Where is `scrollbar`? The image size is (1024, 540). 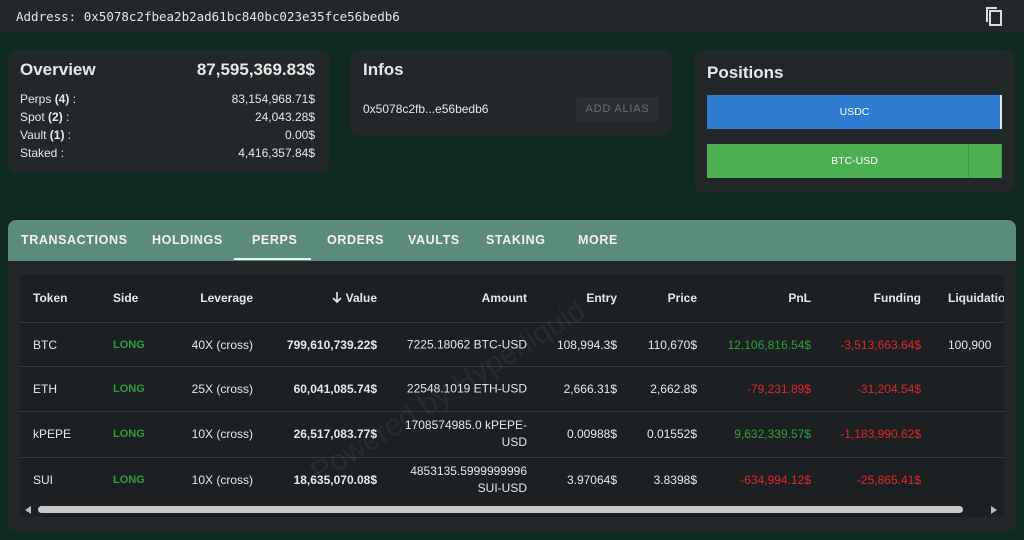 scrollbar is located at coordinates (512, 510).